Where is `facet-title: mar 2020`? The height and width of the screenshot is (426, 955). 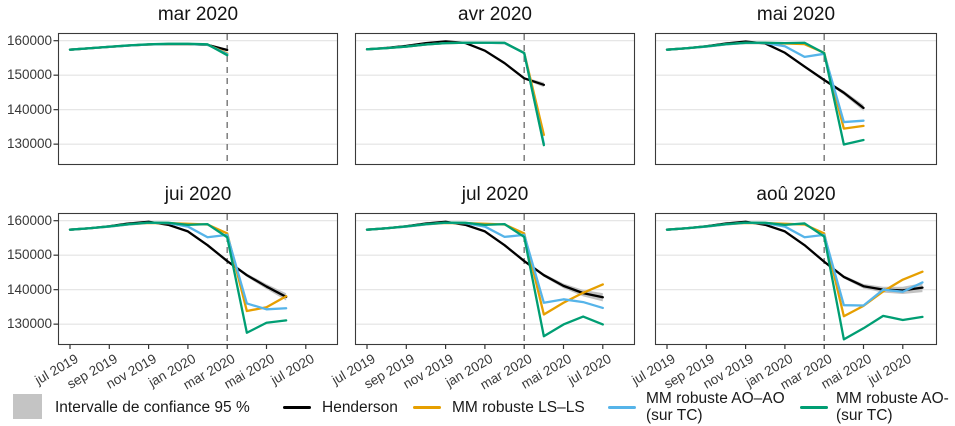
facet-title: mar 2020 is located at coordinates (198, 14).